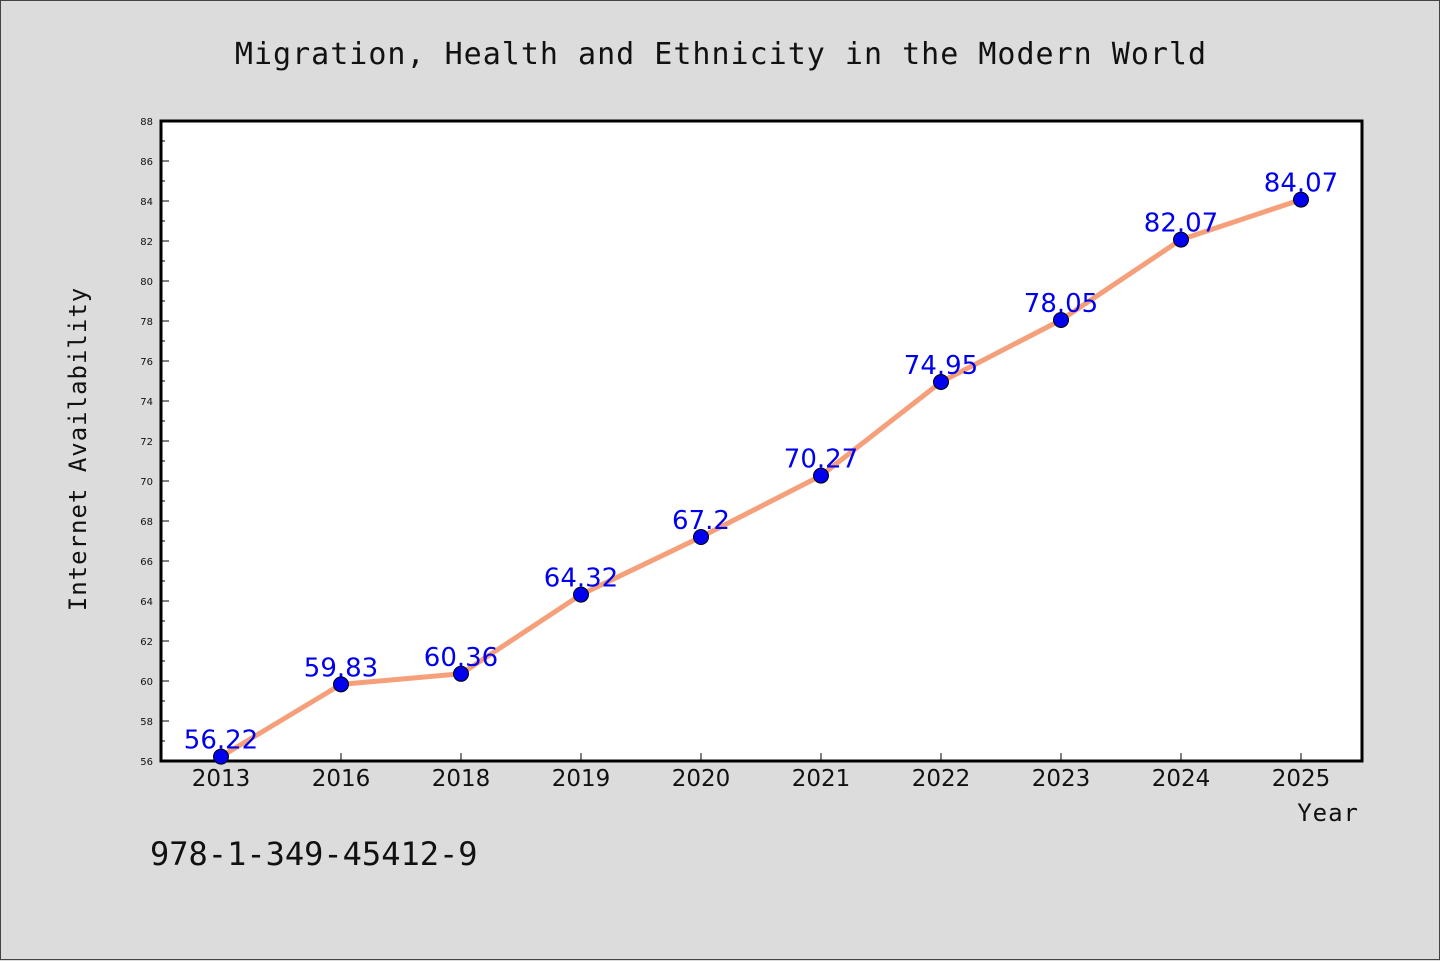 This screenshot has width=1440, height=961. I want to click on y-tick-label: 76, so click(146, 362).